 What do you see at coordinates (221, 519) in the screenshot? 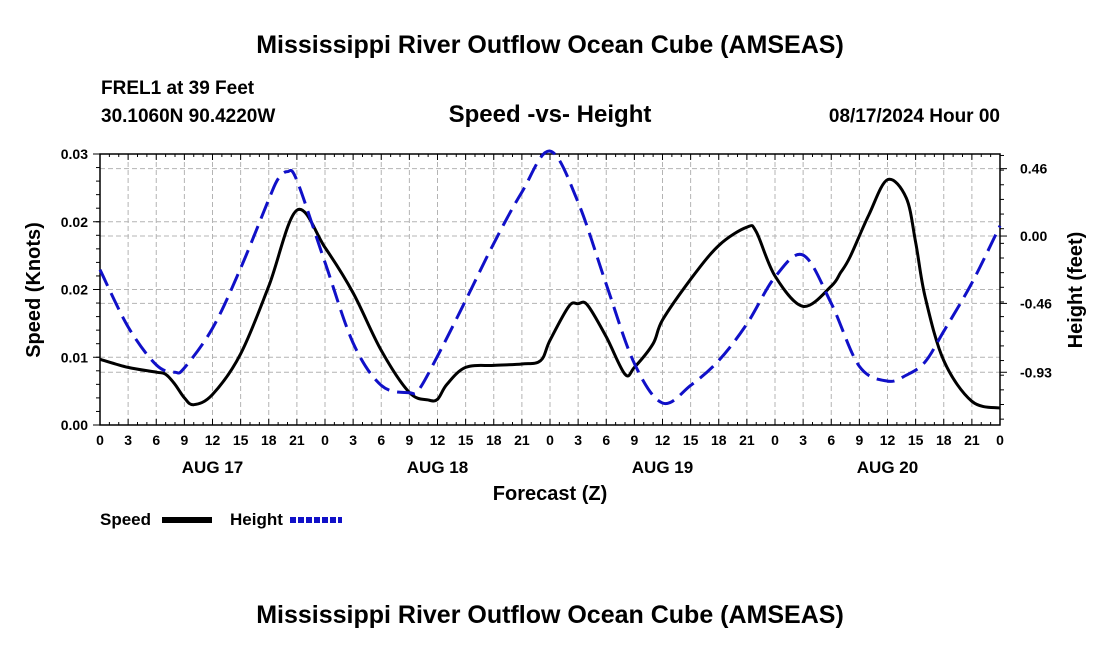
I see `legend: Speed Height` at bounding box center [221, 519].